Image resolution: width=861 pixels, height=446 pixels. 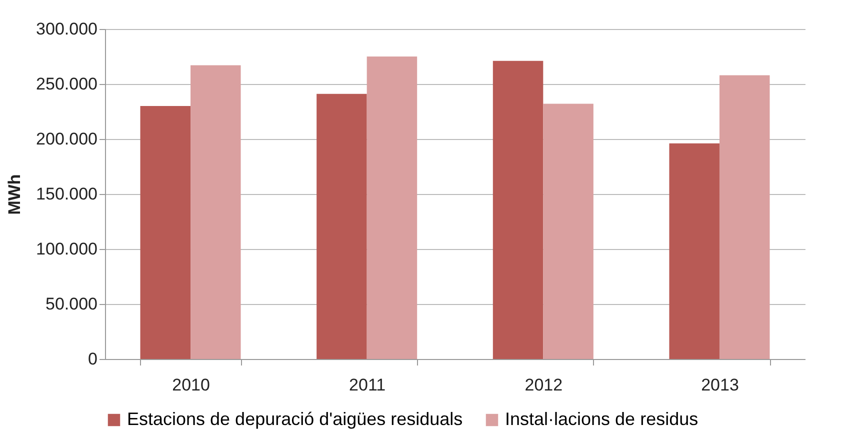 I want to click on legend-label: Instal·lacions de residus, so click(x=601, y=419).